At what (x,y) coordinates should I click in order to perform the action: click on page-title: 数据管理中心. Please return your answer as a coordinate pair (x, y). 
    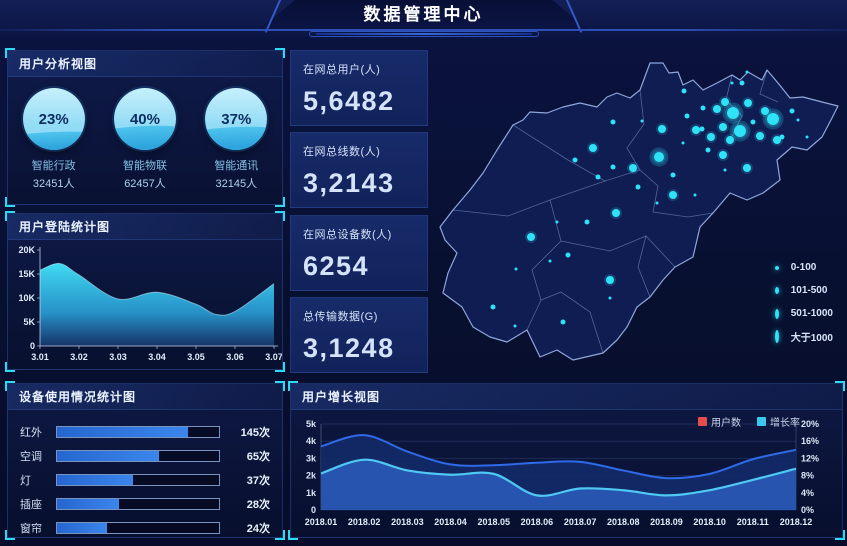
    Looking at the image, I should click on (423, 14).